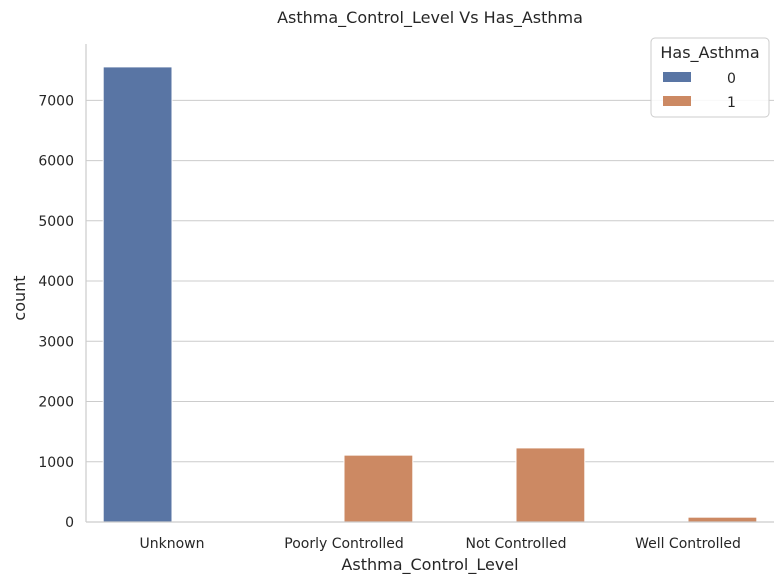 This screenshot has width=784, height=588. I want to click on legend-title: Has_Asthma, so click(709, 53).